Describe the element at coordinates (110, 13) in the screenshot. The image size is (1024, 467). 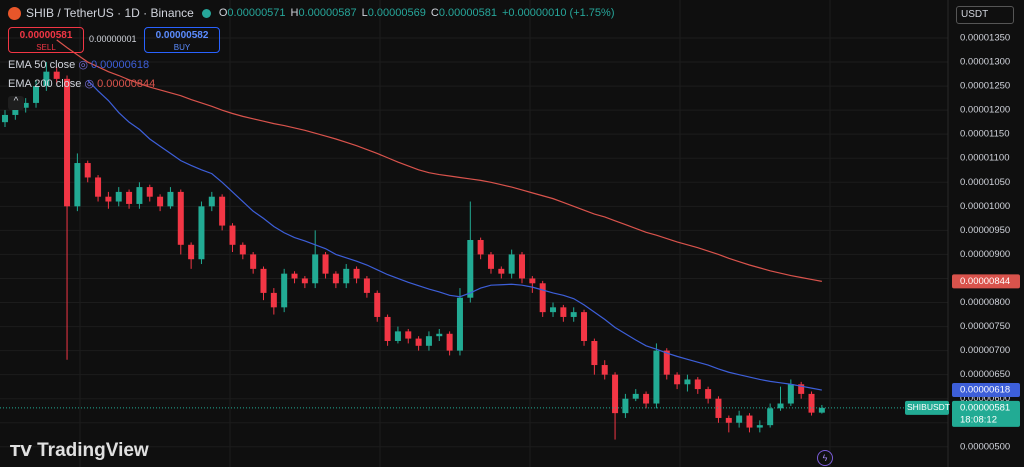
I see `symbol: SHIB / TetherUS · 1D · Binance` at that location.